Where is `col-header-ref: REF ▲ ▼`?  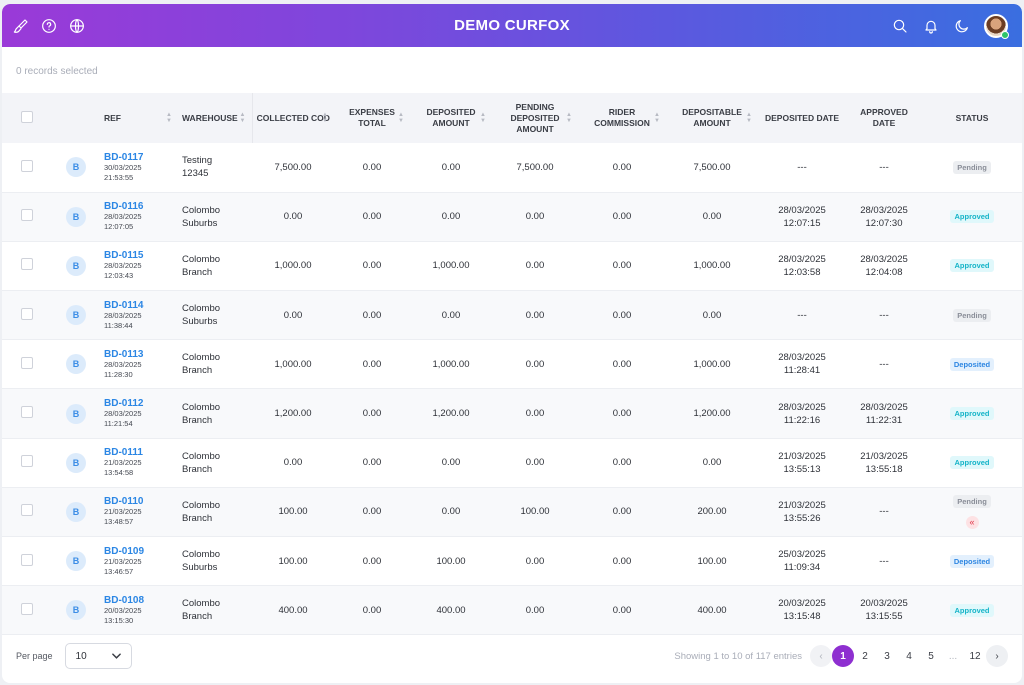 col-header-ref: REF ▲ ▼ is located at coordinates (139, 118).